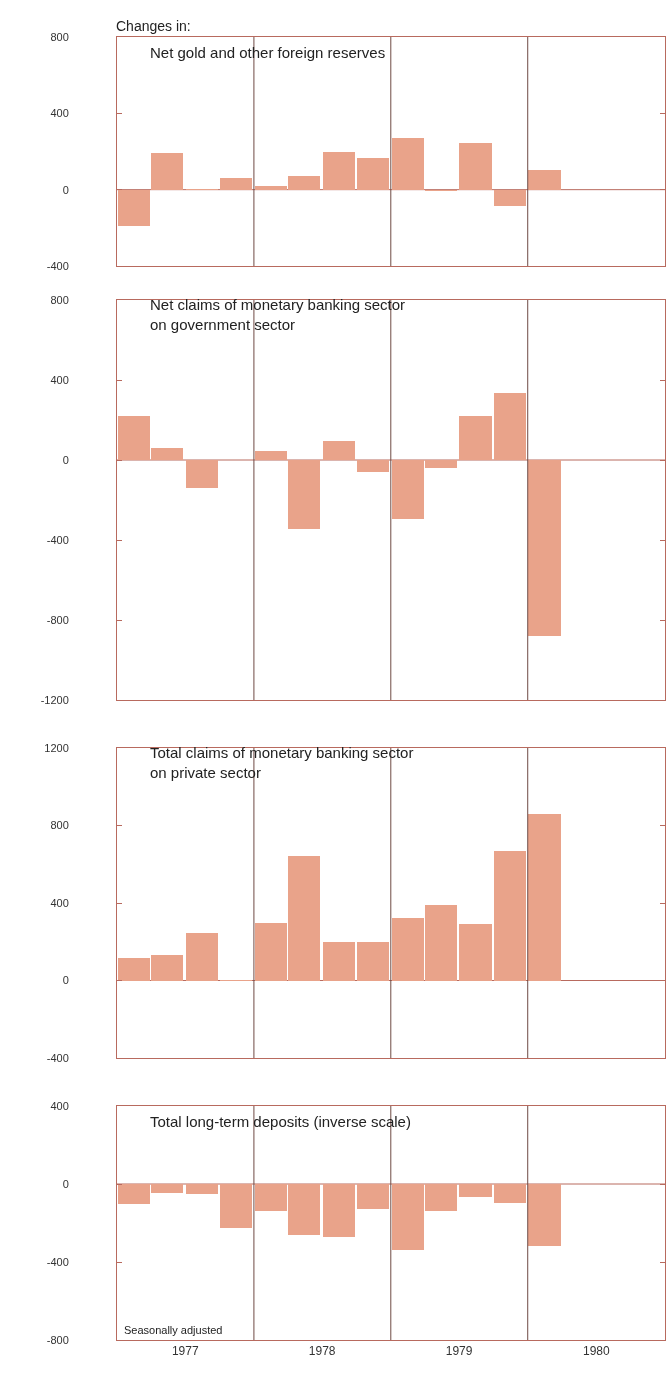 Image resolution: width=672 pixels, height=1376 pixels. I want to click on text: Changes in:, so click(153, 26).